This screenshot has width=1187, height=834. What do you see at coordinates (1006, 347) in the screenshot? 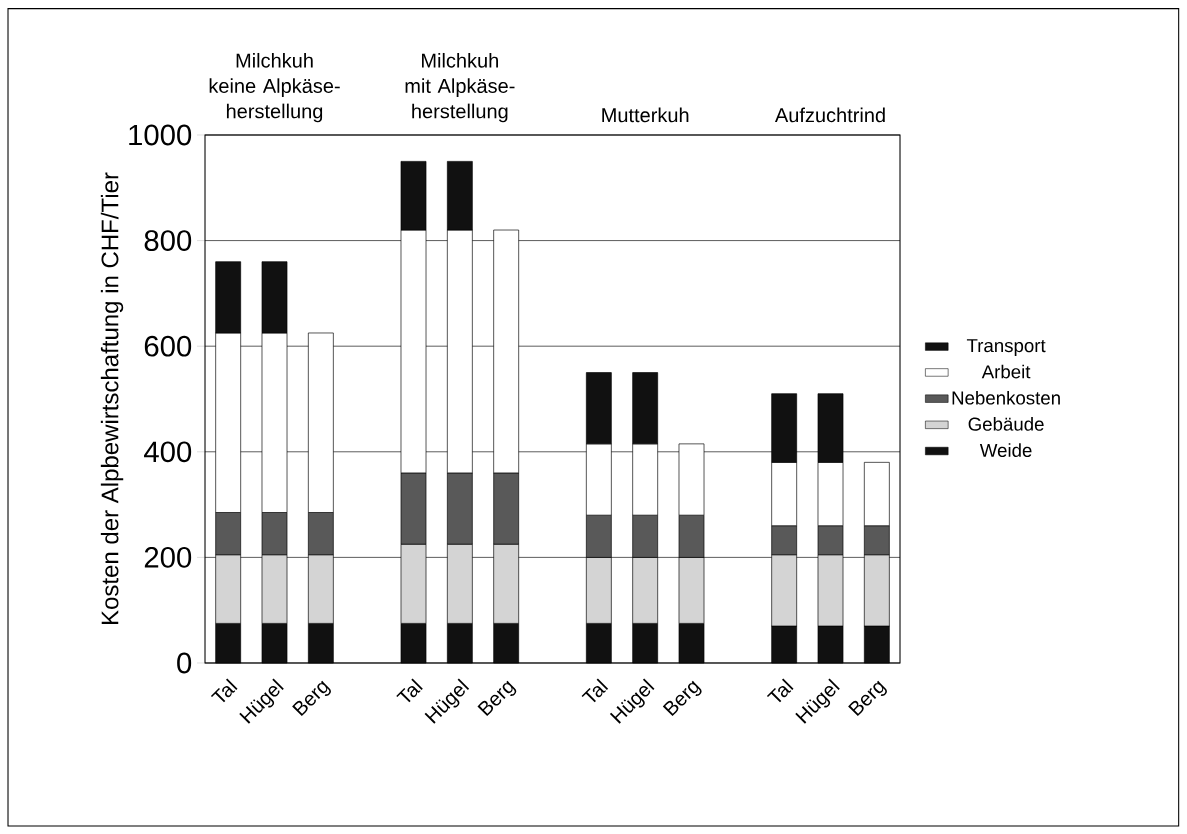
I see `legend-label: Transport` at bounding box center [1006, 347].